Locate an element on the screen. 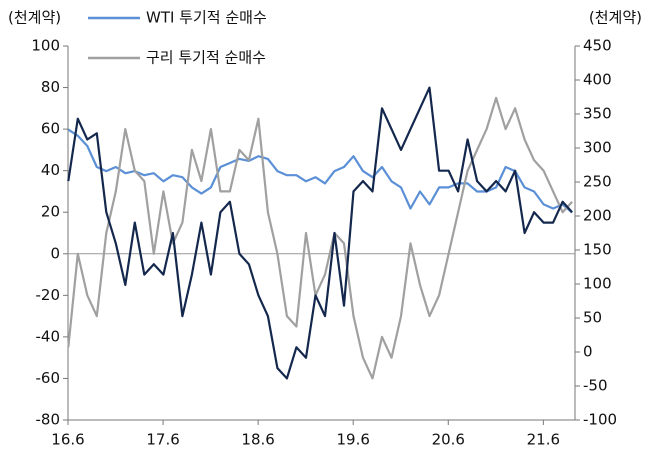 This screenshot has width=650, height=450. y-axis-label: (천계약) is located at coordinates (34, 18).